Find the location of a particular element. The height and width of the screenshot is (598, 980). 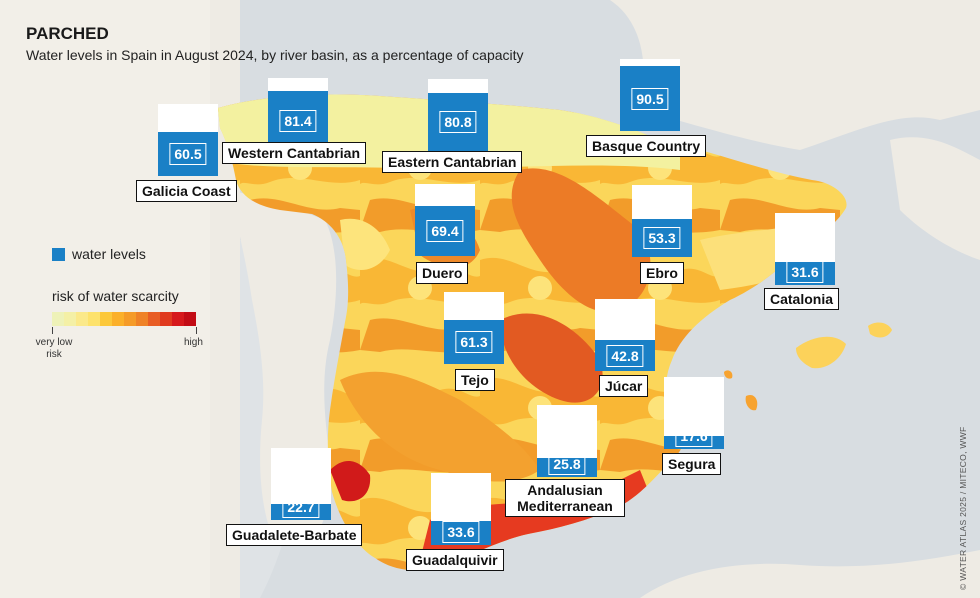

water-level-value: 61.3 is located at coordinates (474, 342).